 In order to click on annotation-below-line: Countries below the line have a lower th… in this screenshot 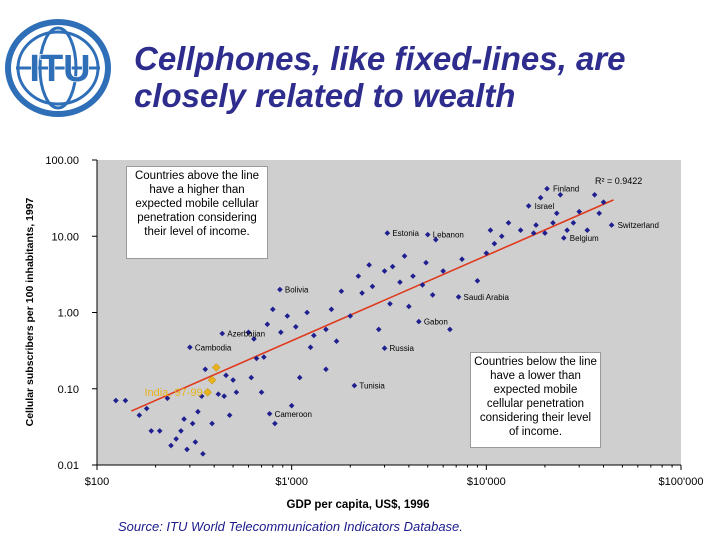, I will do `click(535, 400)`.